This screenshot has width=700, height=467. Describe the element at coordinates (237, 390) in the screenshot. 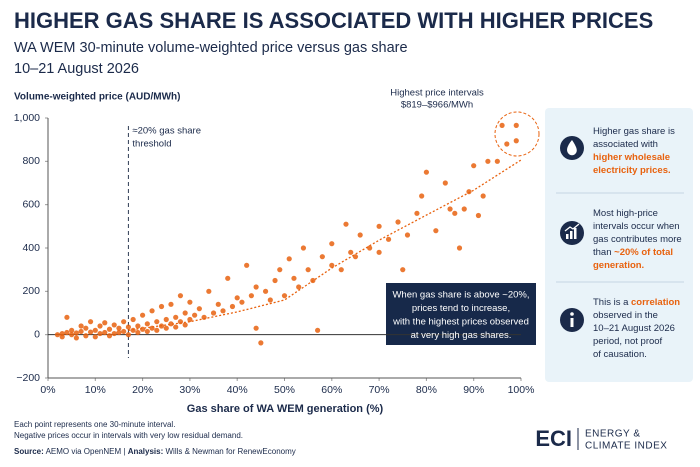

I see `x-tick-label: 40%` at that location.